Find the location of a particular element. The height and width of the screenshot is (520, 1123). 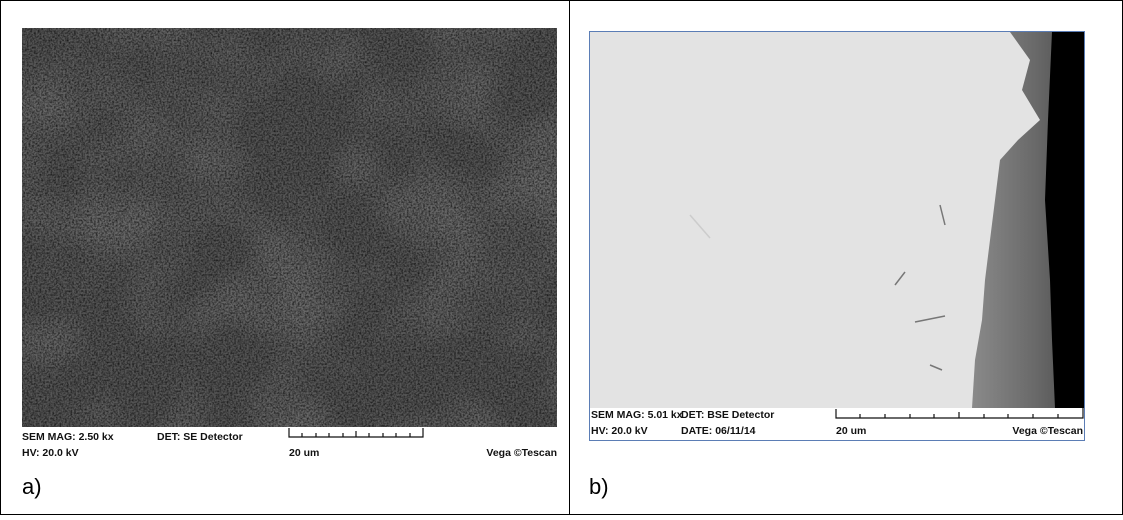

inclusions is located at coordinates (817, 287).